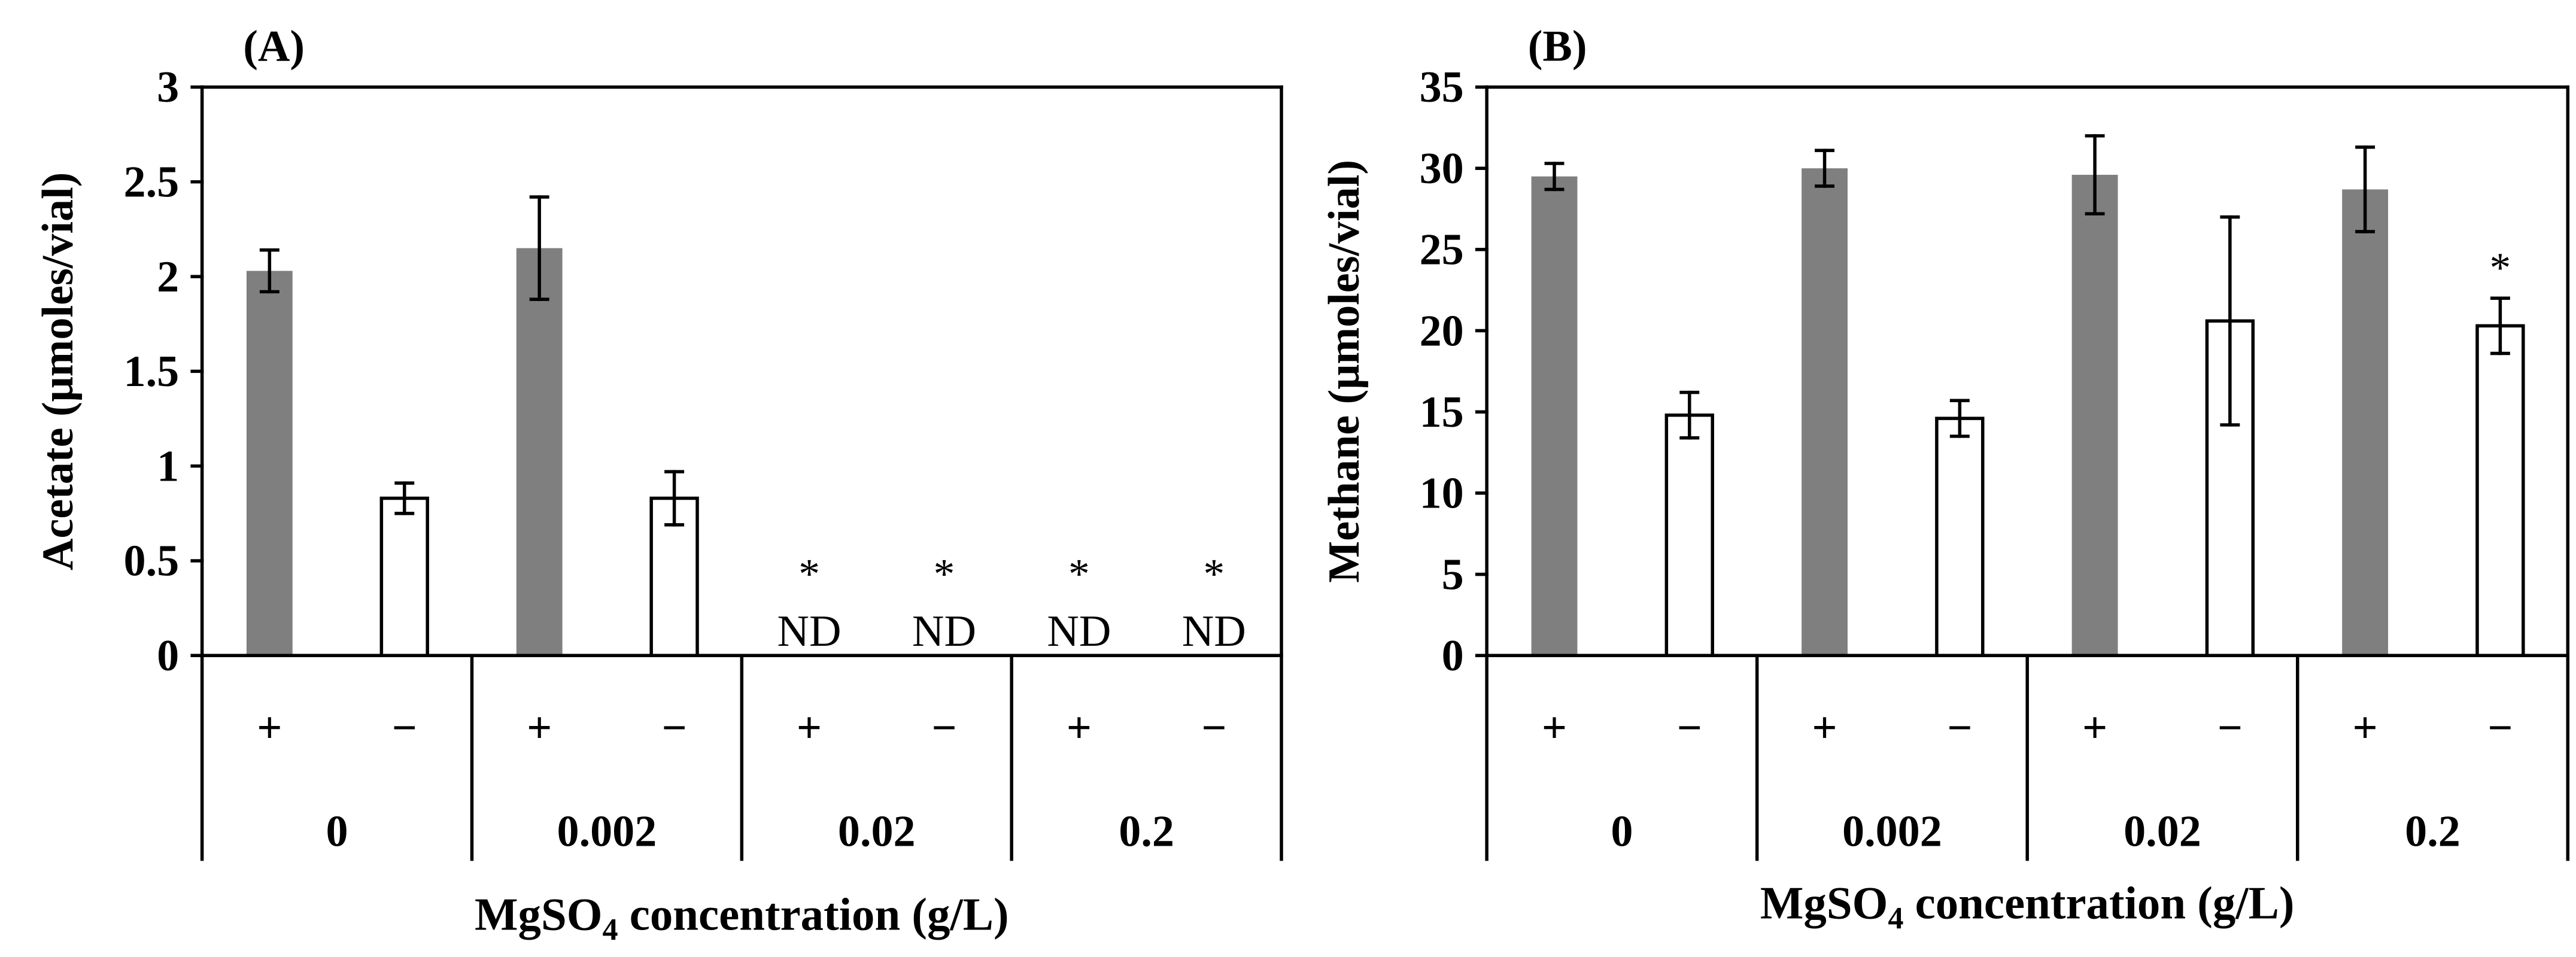  Describe the element at coordinates (1825, 412) in the screenshot. I see `panel-b-plus-group-1-bar` at that location.